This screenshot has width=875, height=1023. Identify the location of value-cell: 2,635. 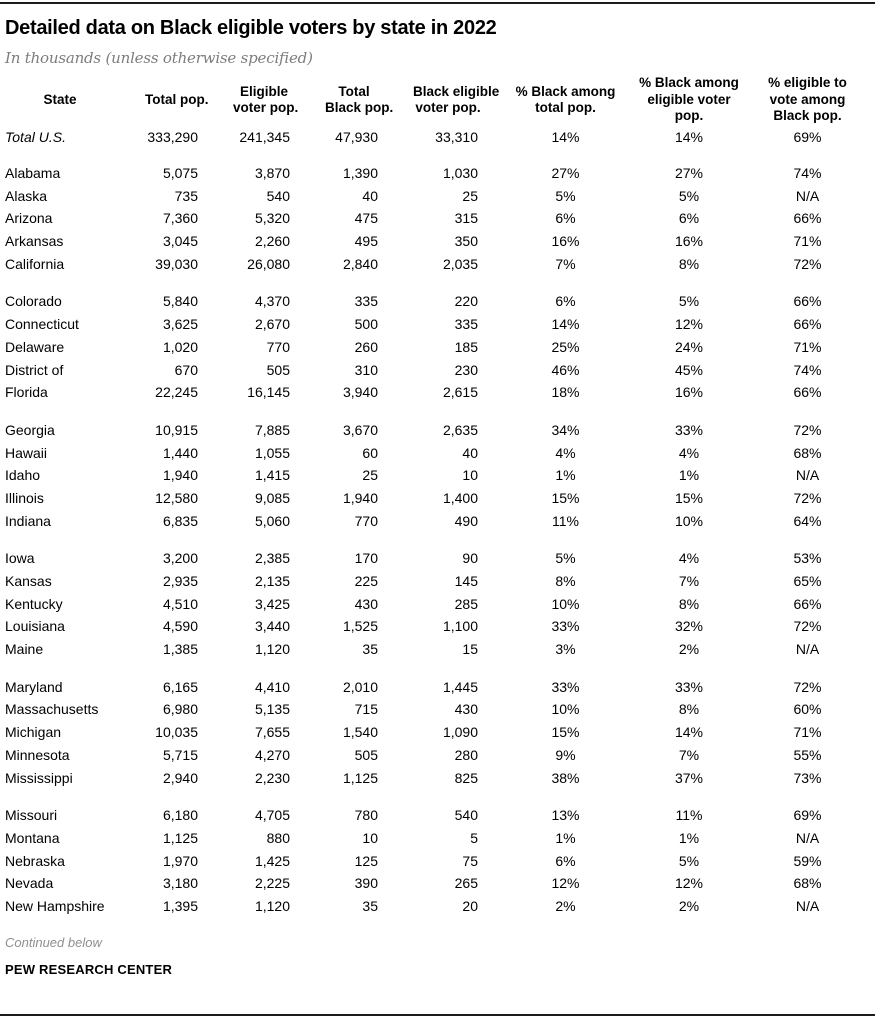
(460, 429).